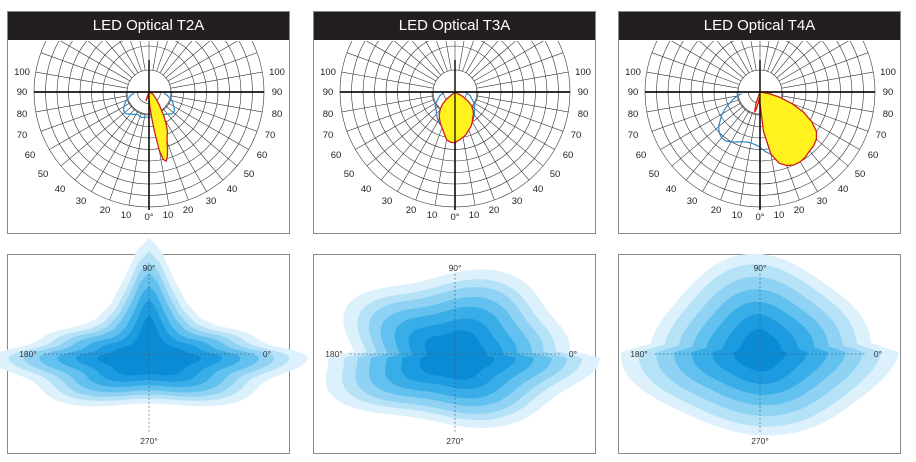 The width and height of the screenshot is (916, 462). What do you see at coordinates (387, 201) in the screenshot?
I see `radial-tick-label: 30` at bounding box center [387, 201].